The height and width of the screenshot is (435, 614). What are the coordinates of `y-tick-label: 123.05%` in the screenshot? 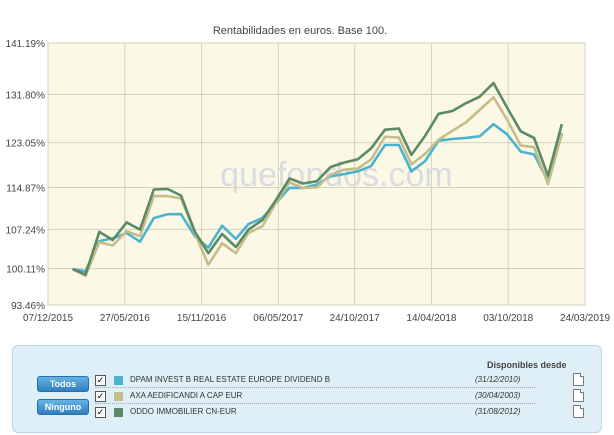 It's located at (26, 144).